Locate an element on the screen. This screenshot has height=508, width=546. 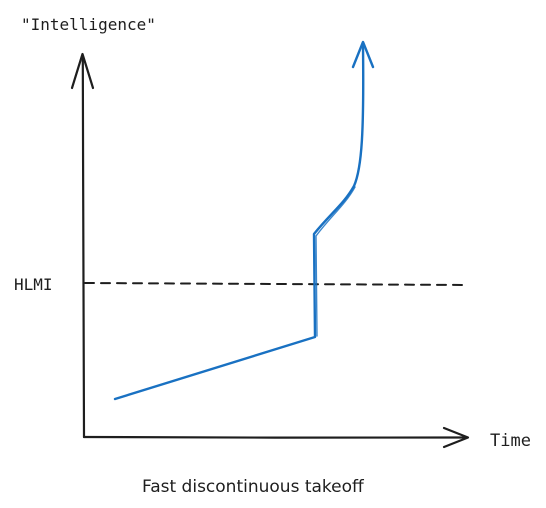
y-axis-label: "Intelligence" is located at coordinates (88, 24).